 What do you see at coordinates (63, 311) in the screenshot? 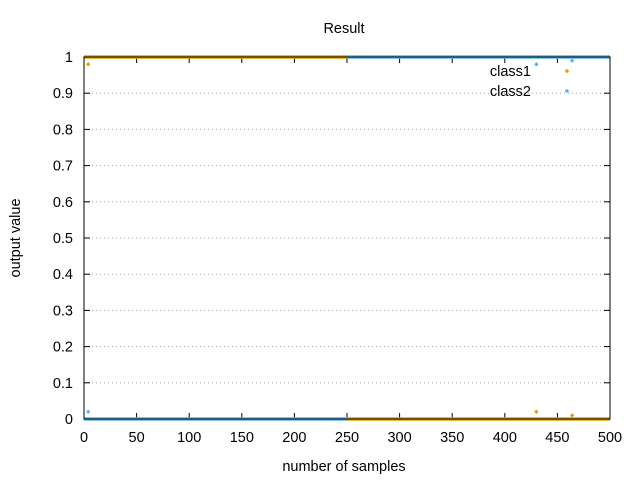
I see `y-tick-label: 0.3` at bounding box center [63, 311].